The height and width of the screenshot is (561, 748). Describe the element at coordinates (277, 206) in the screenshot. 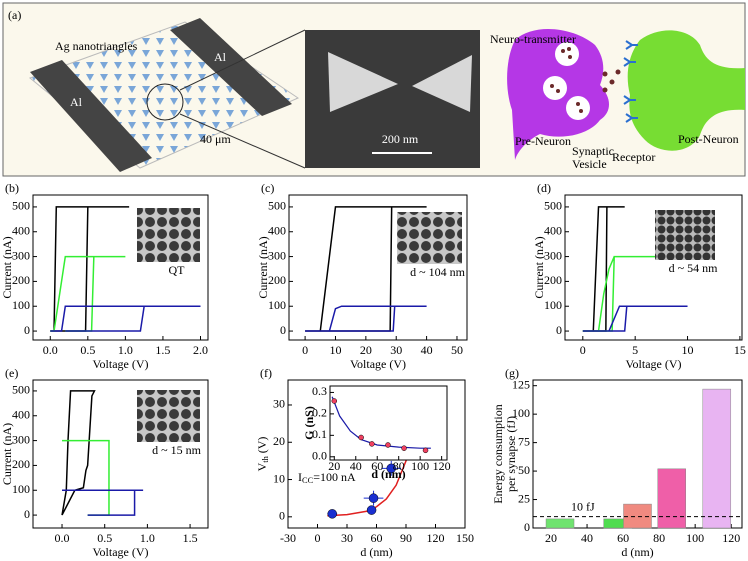

I see `y-tick-label: 500` at that location.